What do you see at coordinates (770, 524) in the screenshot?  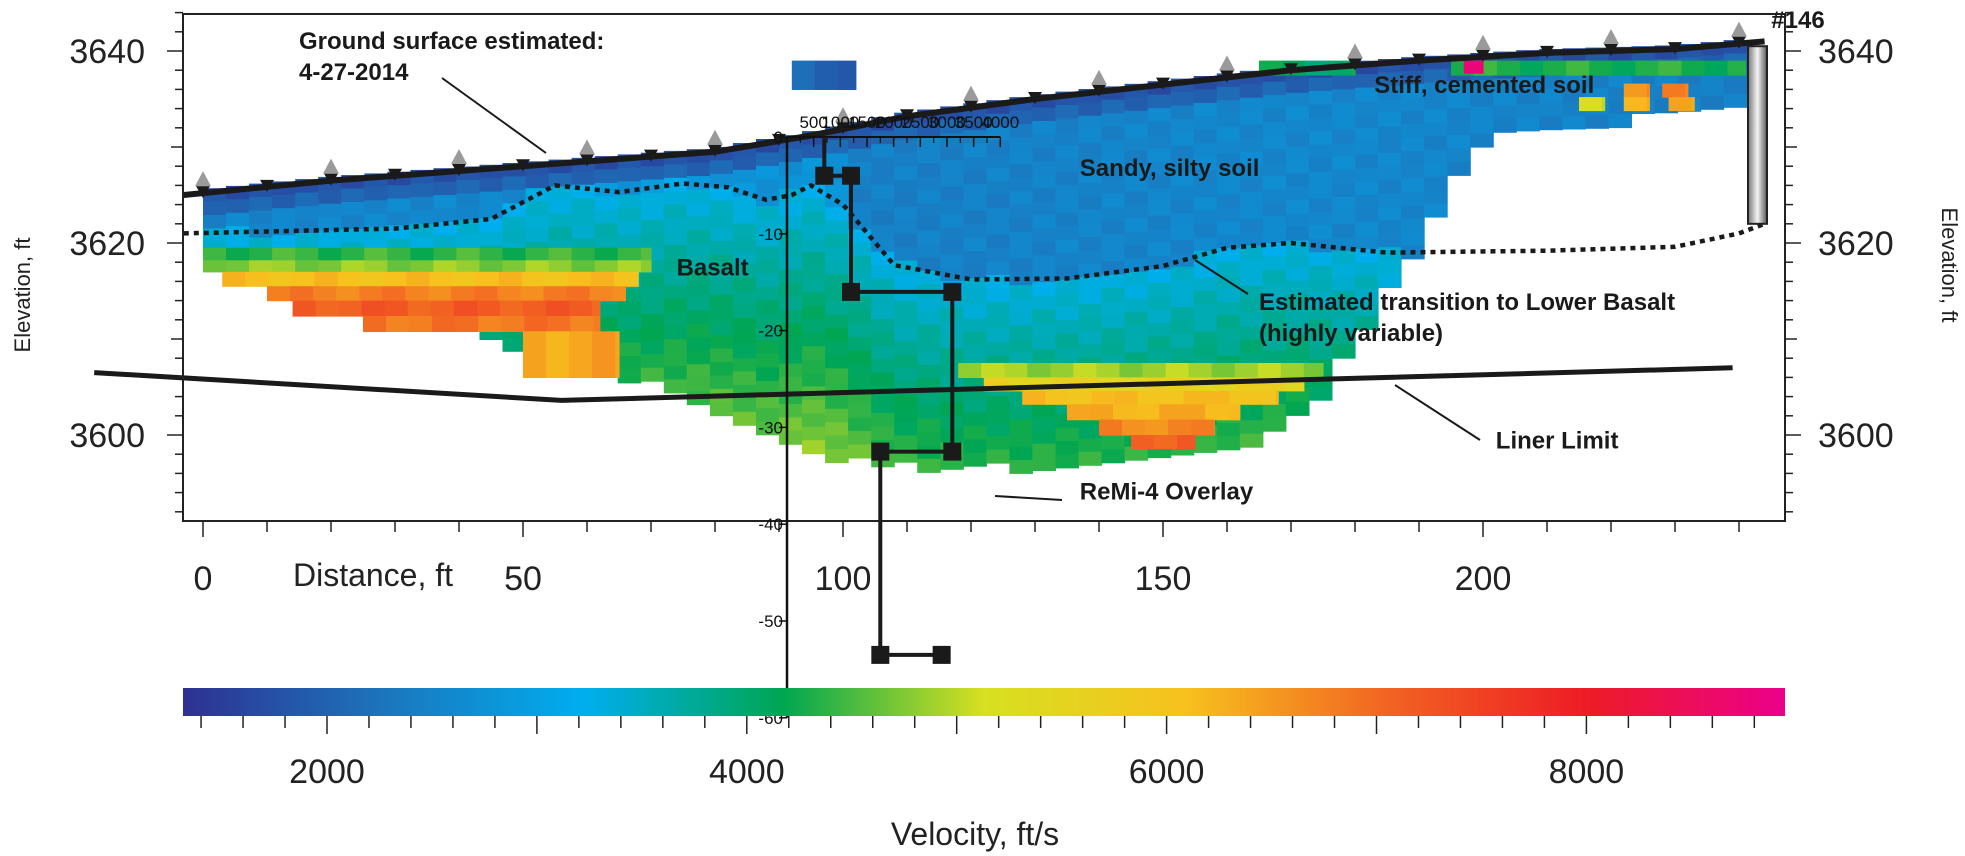 I see `overlay-y-tick-label: -40` at bounding box center [770, 524].